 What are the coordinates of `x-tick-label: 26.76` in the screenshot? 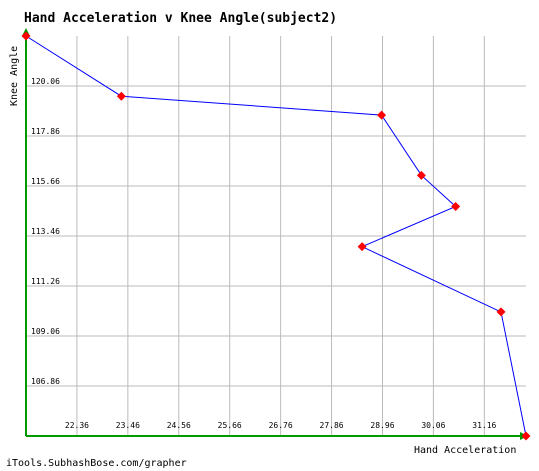 It's located at (281, 425).